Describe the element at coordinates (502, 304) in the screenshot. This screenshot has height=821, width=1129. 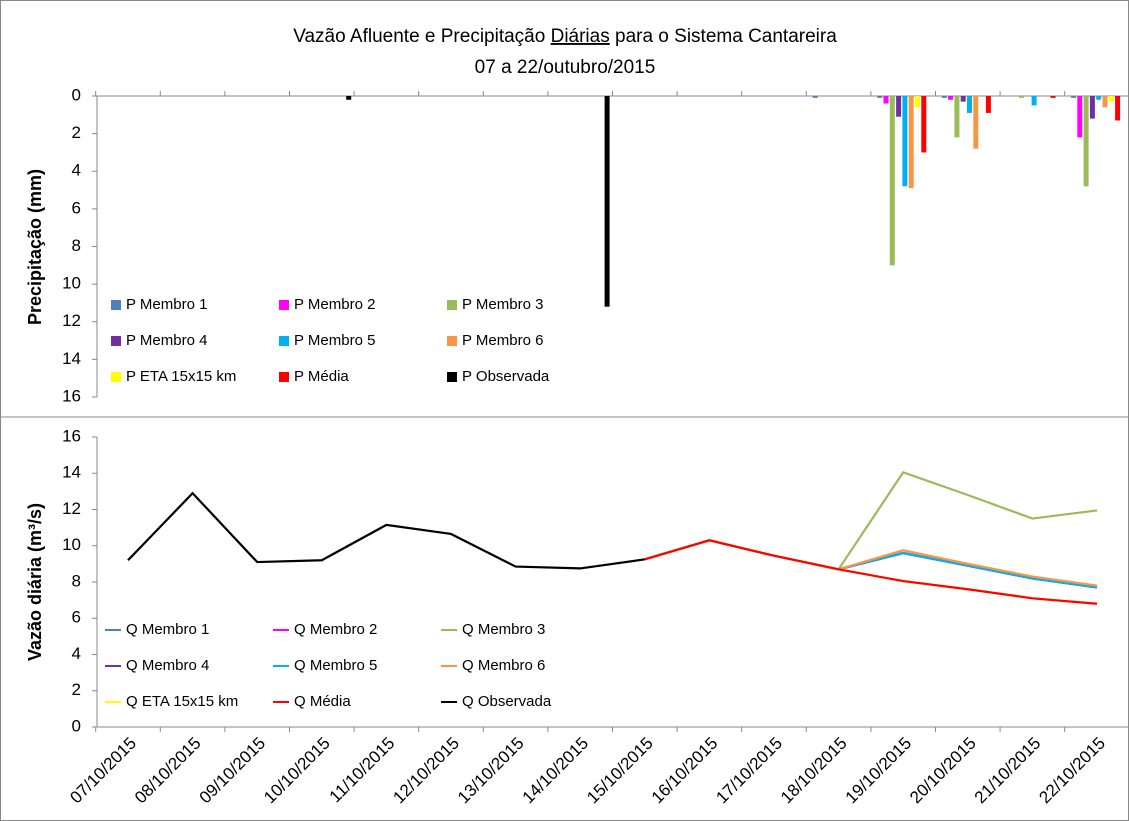
I see `legend-label: P Membro 3` at that location.